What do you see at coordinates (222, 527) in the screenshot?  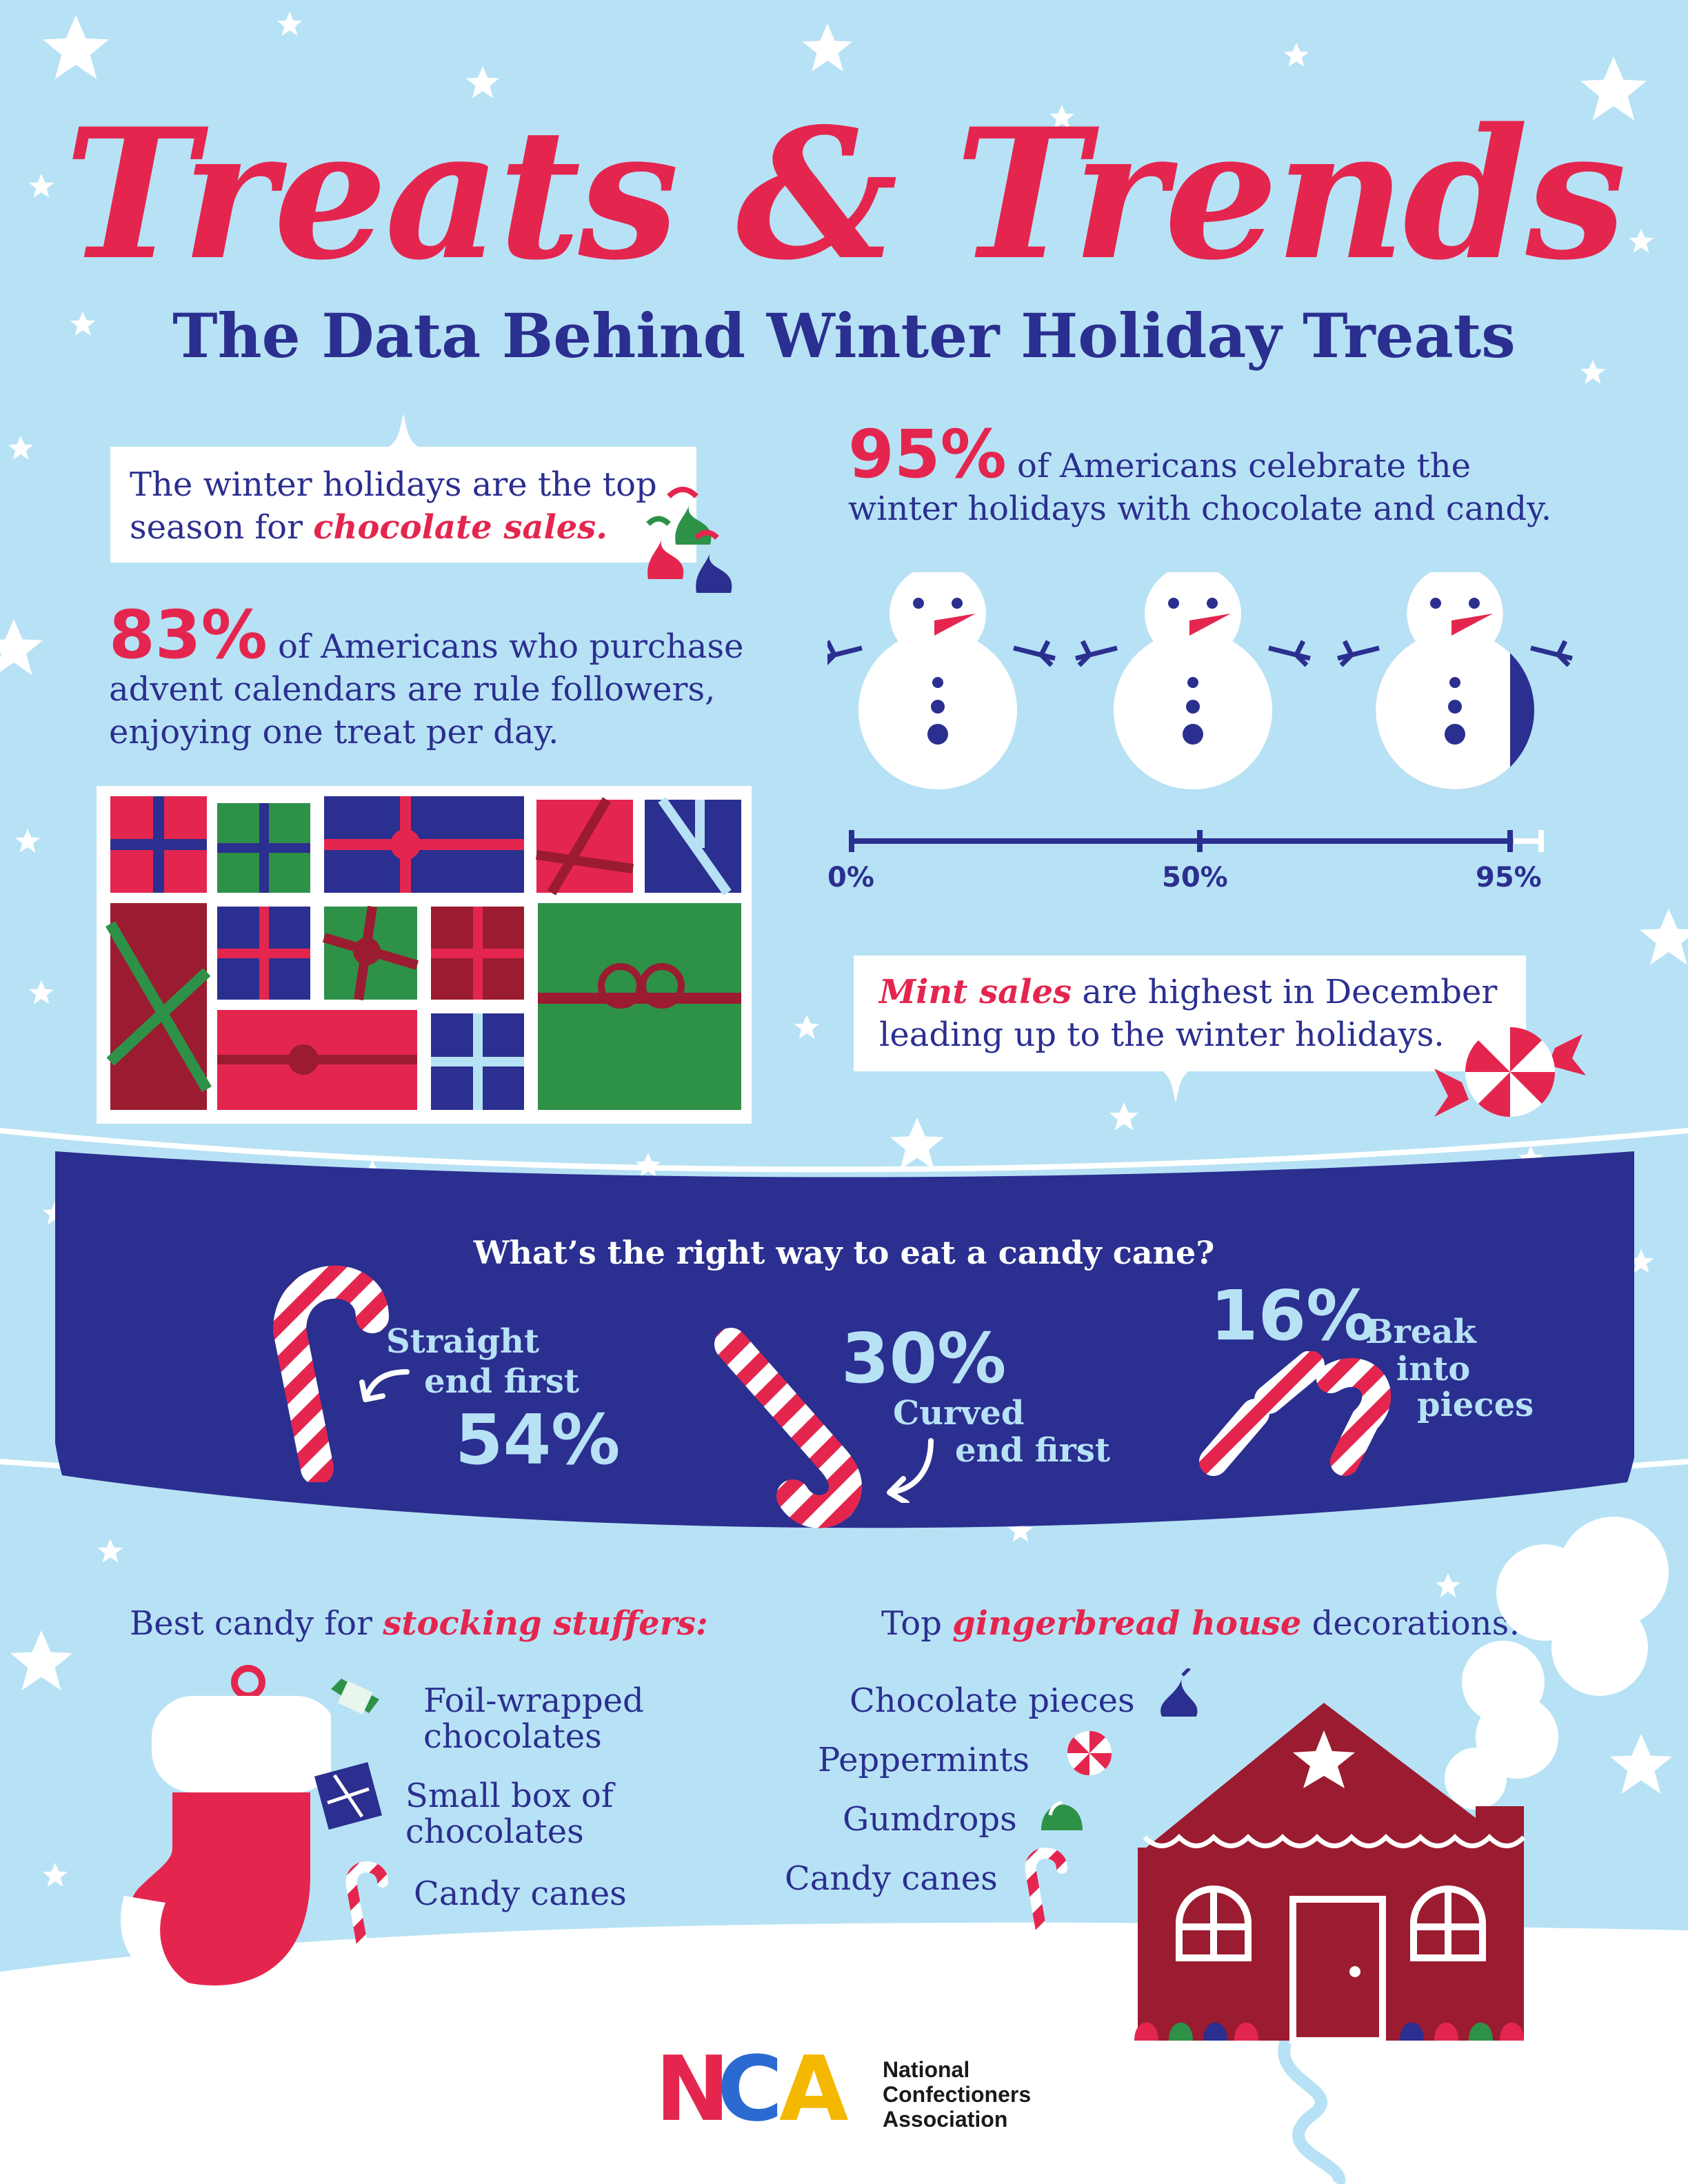 I see `chocolate-line2-prefix: season for` at bounding box center [222, 527].